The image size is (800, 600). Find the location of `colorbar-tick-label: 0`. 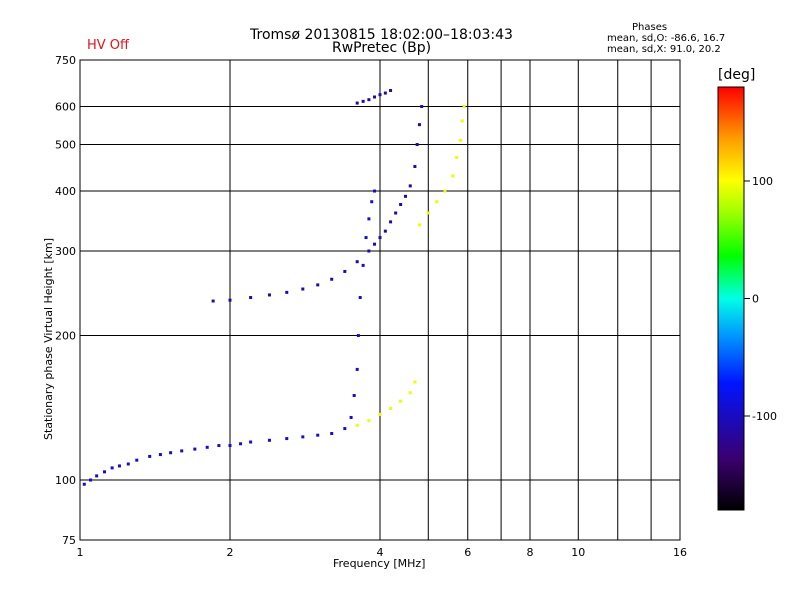

colorbar-tick-label: 0 is located at coordinates (755, 299).